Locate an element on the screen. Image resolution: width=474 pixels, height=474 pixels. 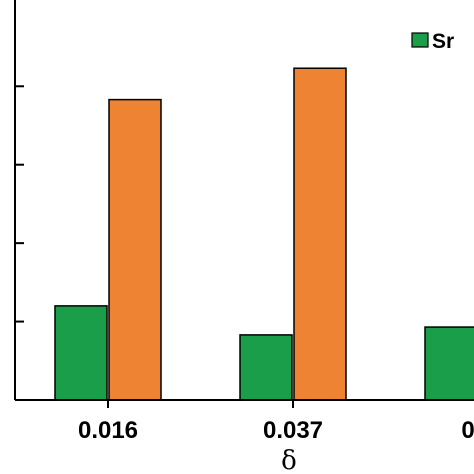
x-axis-label: δ is located at coordinates (289, 460).